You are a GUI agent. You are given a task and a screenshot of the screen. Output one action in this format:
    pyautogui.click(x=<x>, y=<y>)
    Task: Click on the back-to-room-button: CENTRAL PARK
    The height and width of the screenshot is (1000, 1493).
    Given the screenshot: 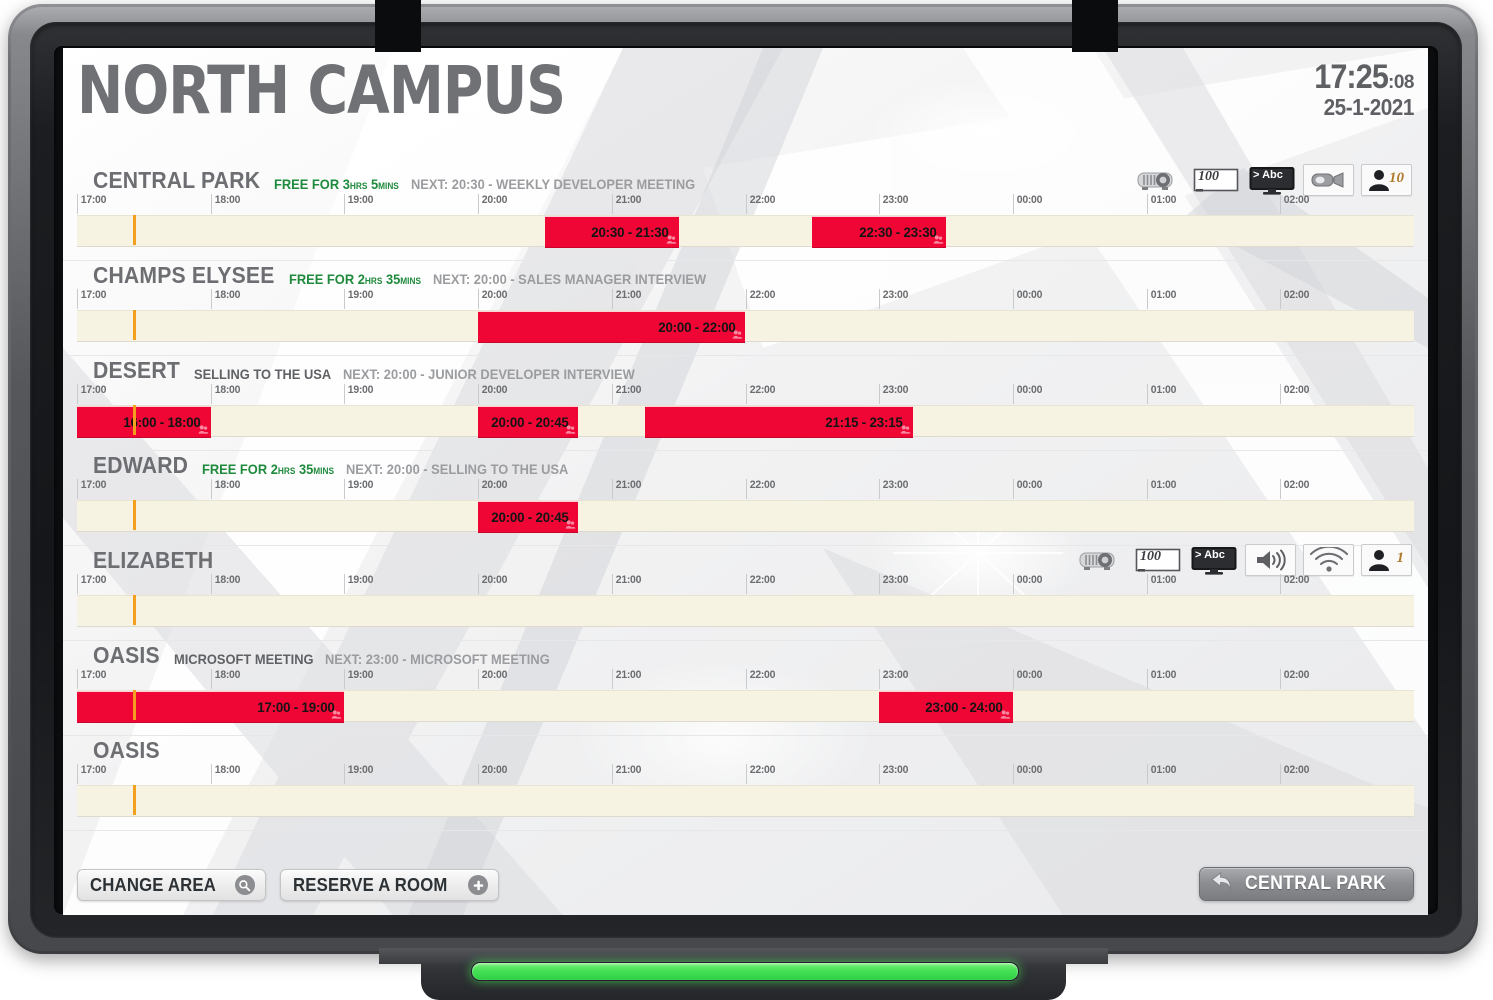 What is the action you would take?
    pyautogui.click(x=1306, y=884)
    